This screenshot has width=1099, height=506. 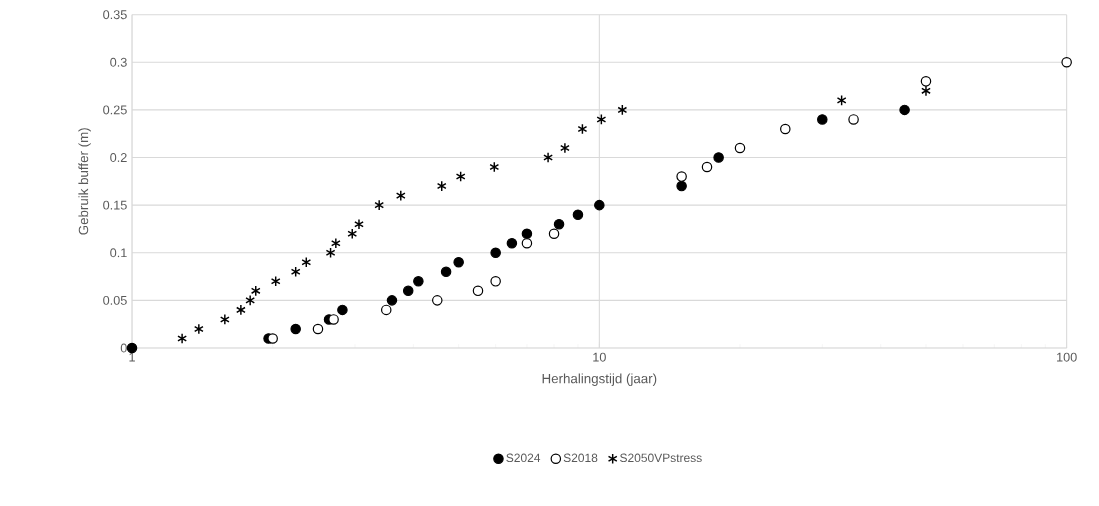 I want to click on x-tick-label: 1, so click(x=132, y=357).